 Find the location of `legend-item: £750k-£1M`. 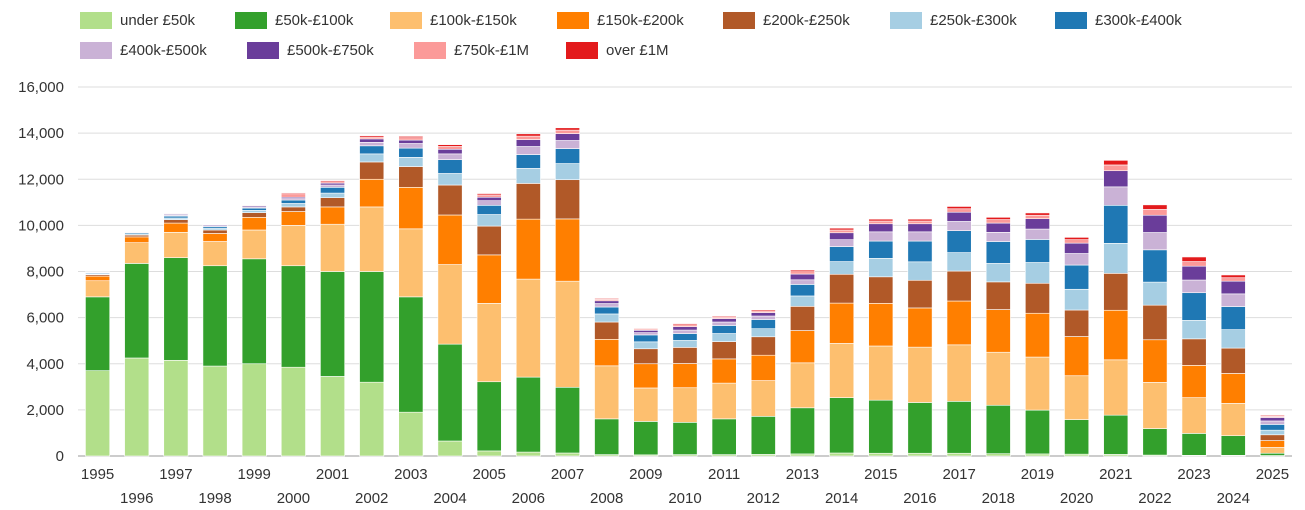

legend-item: £750k-£1M is located at coordinates (471, 50).